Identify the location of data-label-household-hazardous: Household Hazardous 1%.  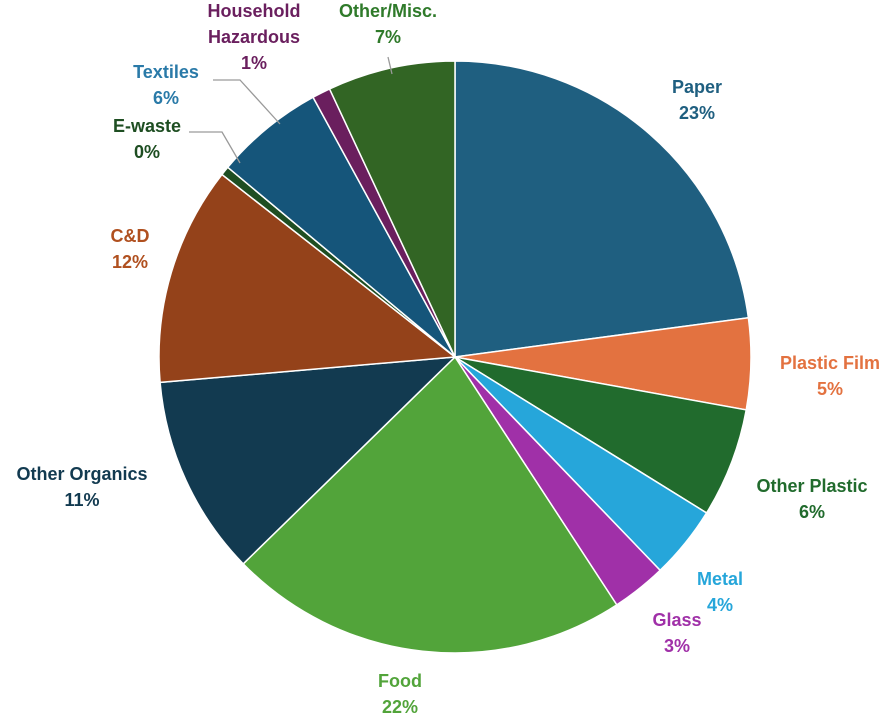
(254, 37).